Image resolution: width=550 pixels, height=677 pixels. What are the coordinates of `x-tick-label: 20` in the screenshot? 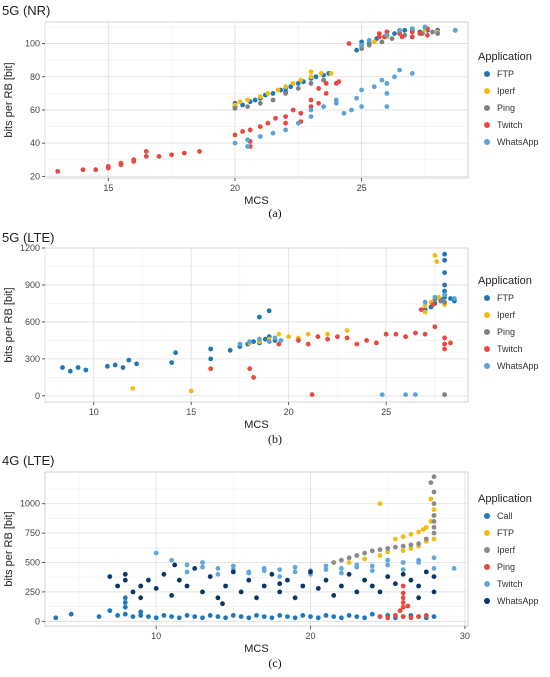 It's located at (311, 636).